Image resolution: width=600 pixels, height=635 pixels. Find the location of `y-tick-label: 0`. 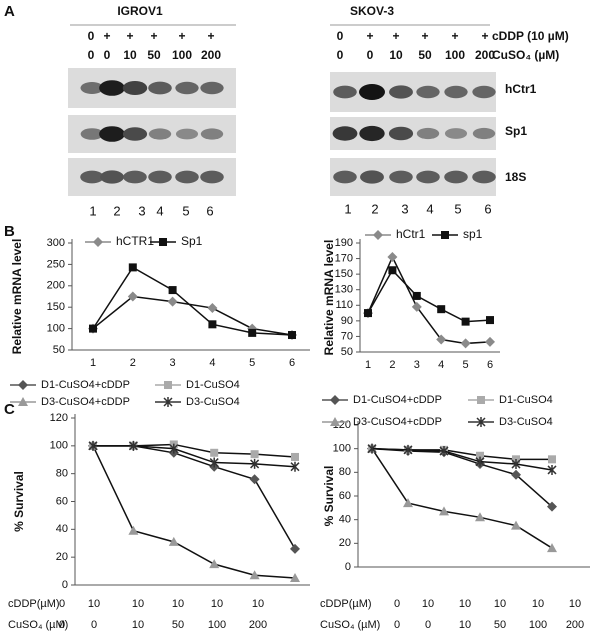

y-tick-label: 0 is located at coordinates (348, 567).